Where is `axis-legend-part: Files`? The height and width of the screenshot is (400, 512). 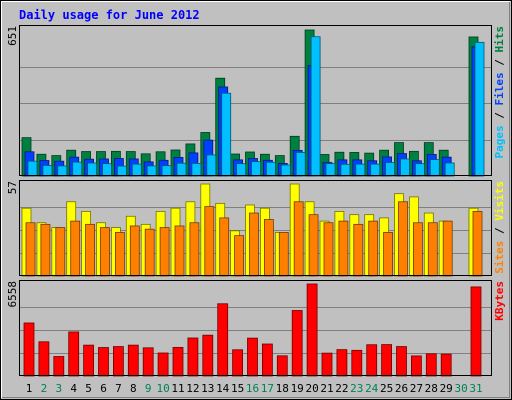 axis-legend-part: Files is located at coordinates (499, 88).